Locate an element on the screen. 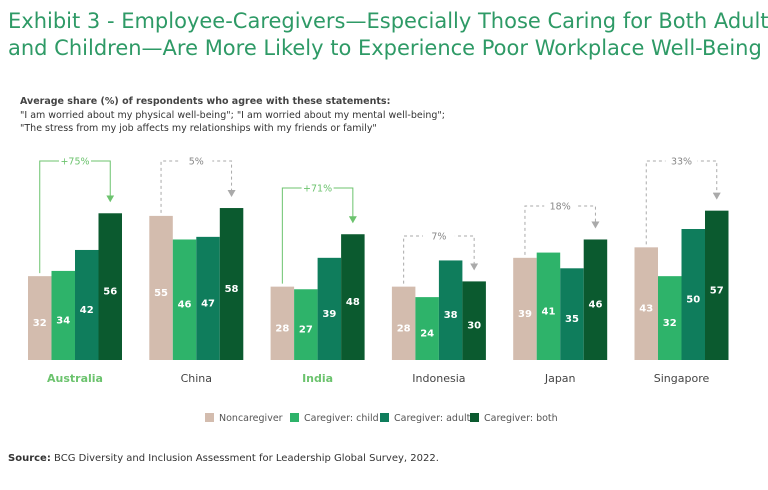 This screenshot has height=490, width=768. category-label: China is located at coordinates (196, 378).